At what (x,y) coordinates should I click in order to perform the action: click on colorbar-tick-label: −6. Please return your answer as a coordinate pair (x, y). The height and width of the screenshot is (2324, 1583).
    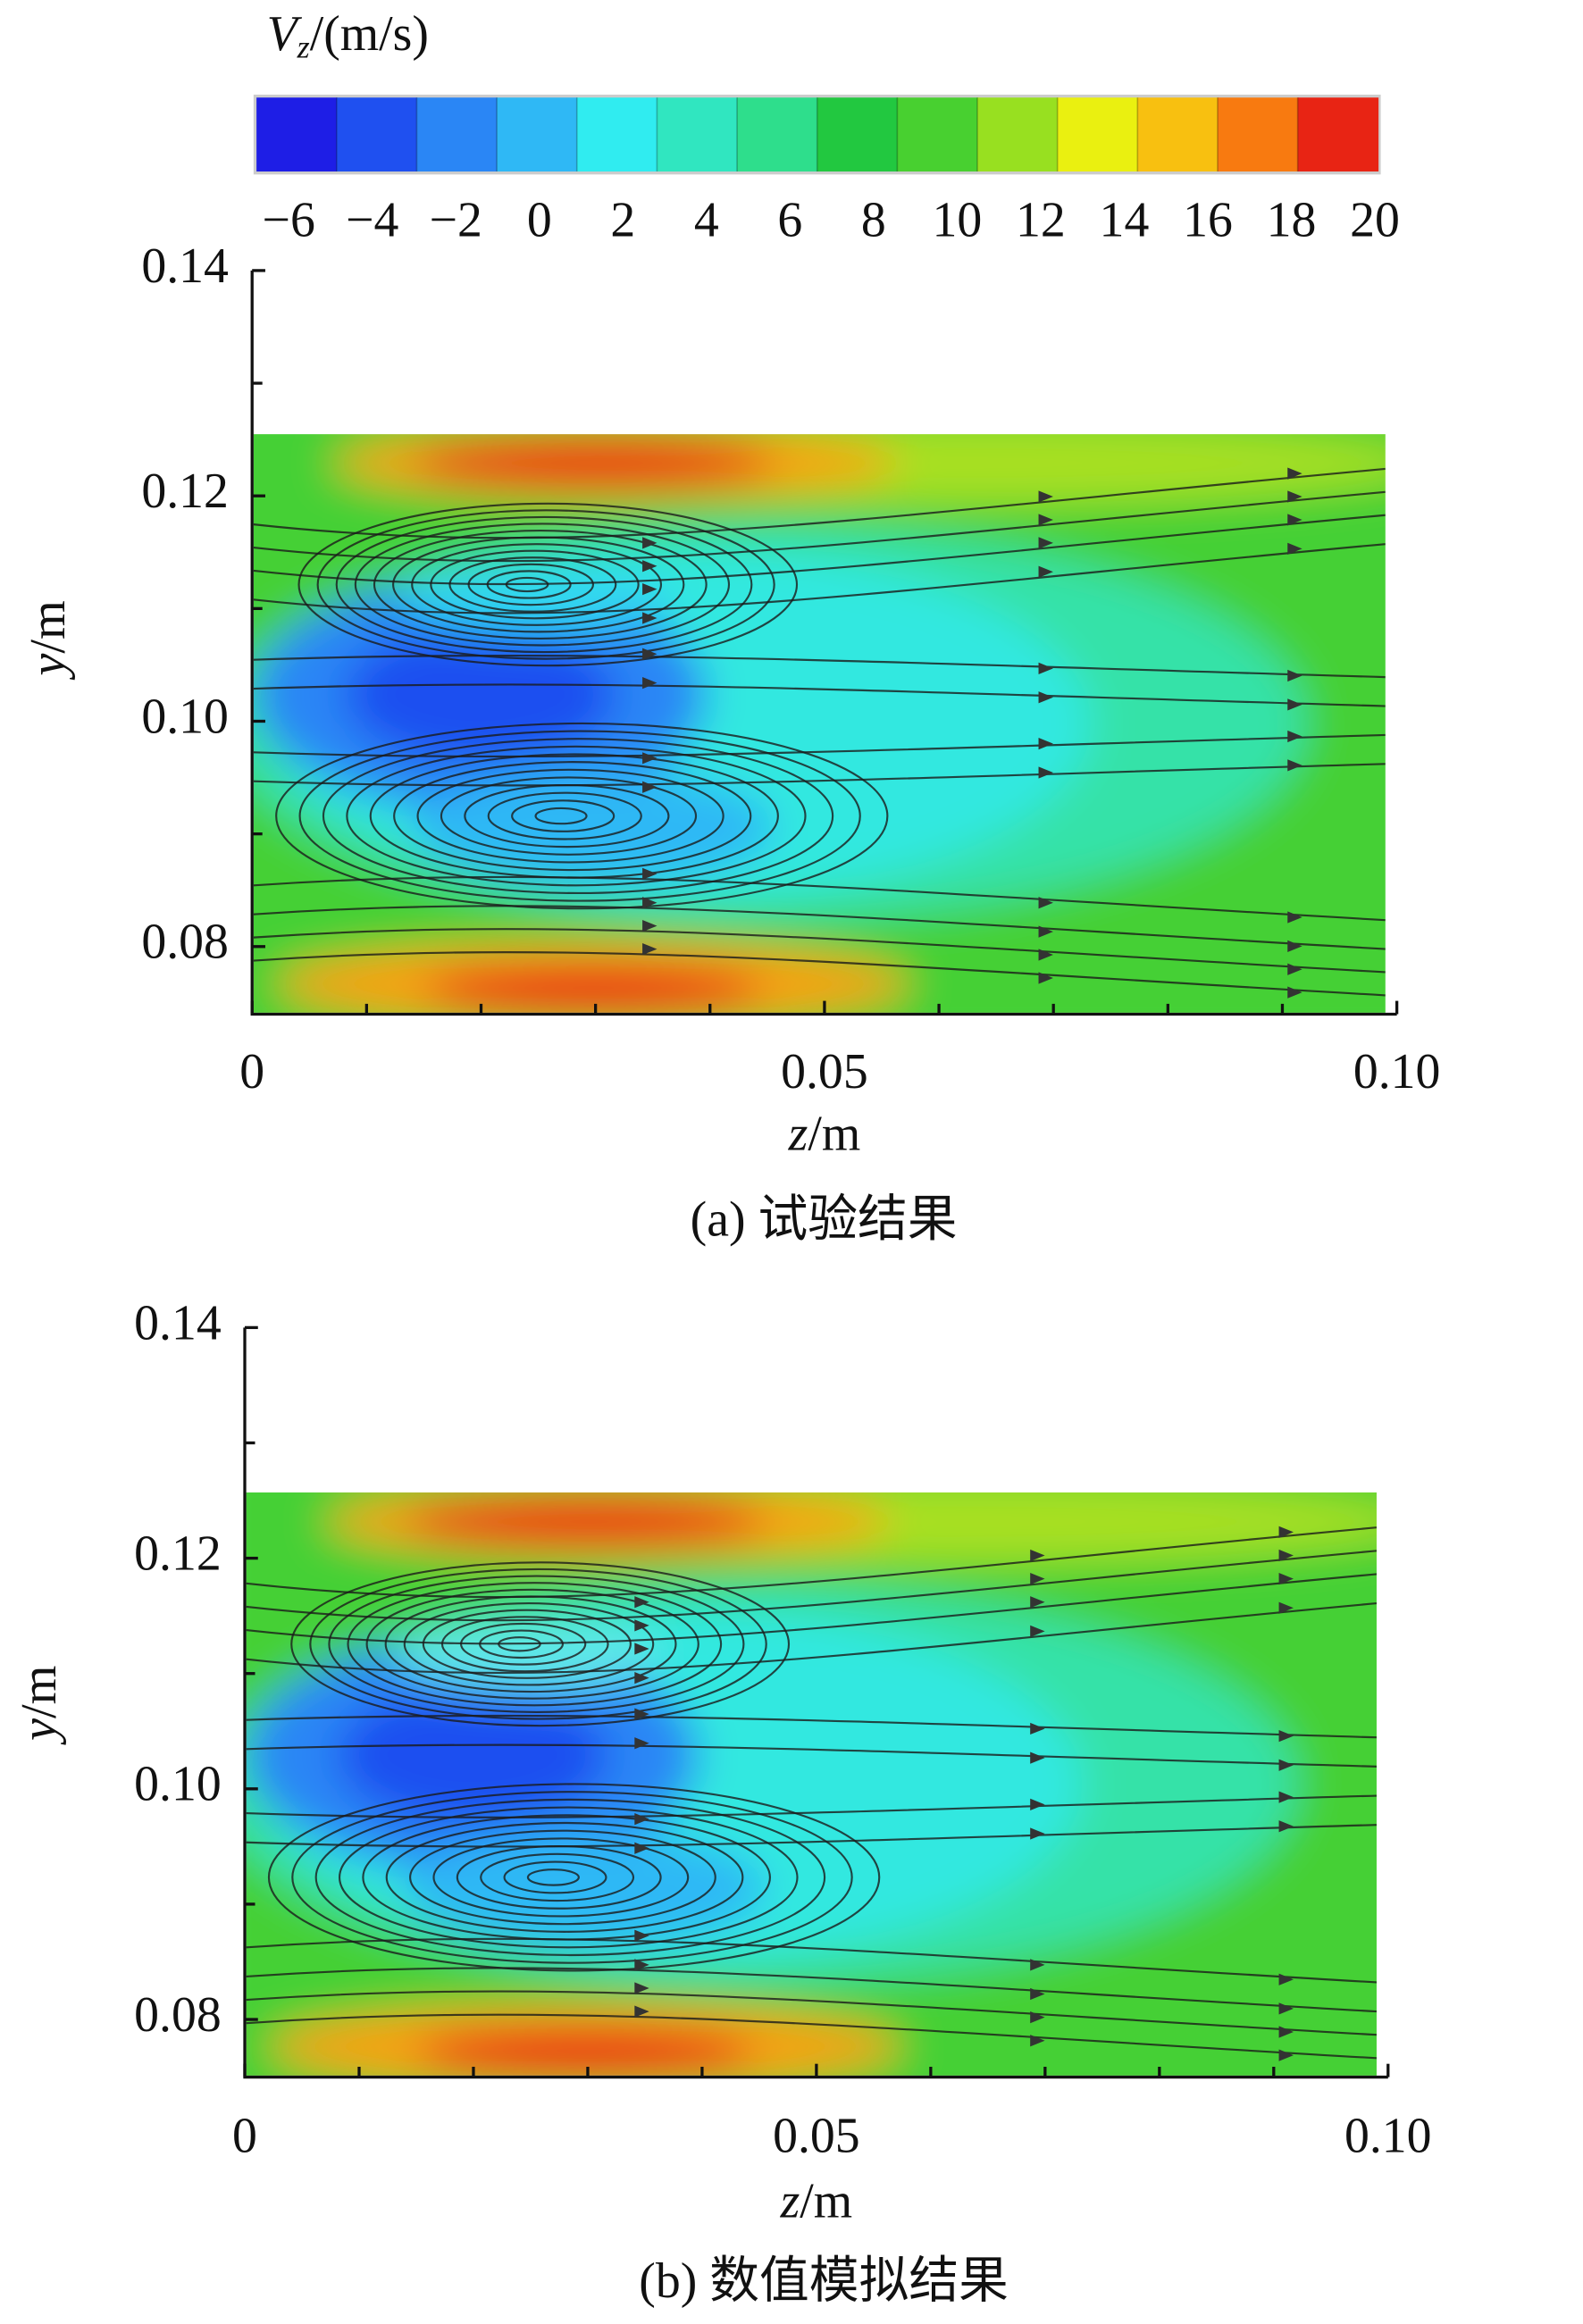
    Looking at the image, I should click on (289, 219).